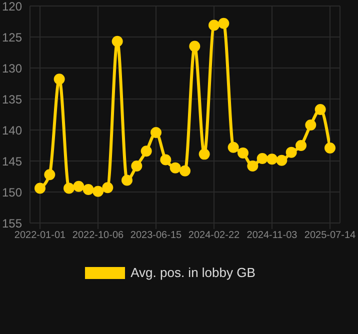 The width and height of the screenshot is (358, 334). I want to click on y-tick-label: 125, so click(12, 37).